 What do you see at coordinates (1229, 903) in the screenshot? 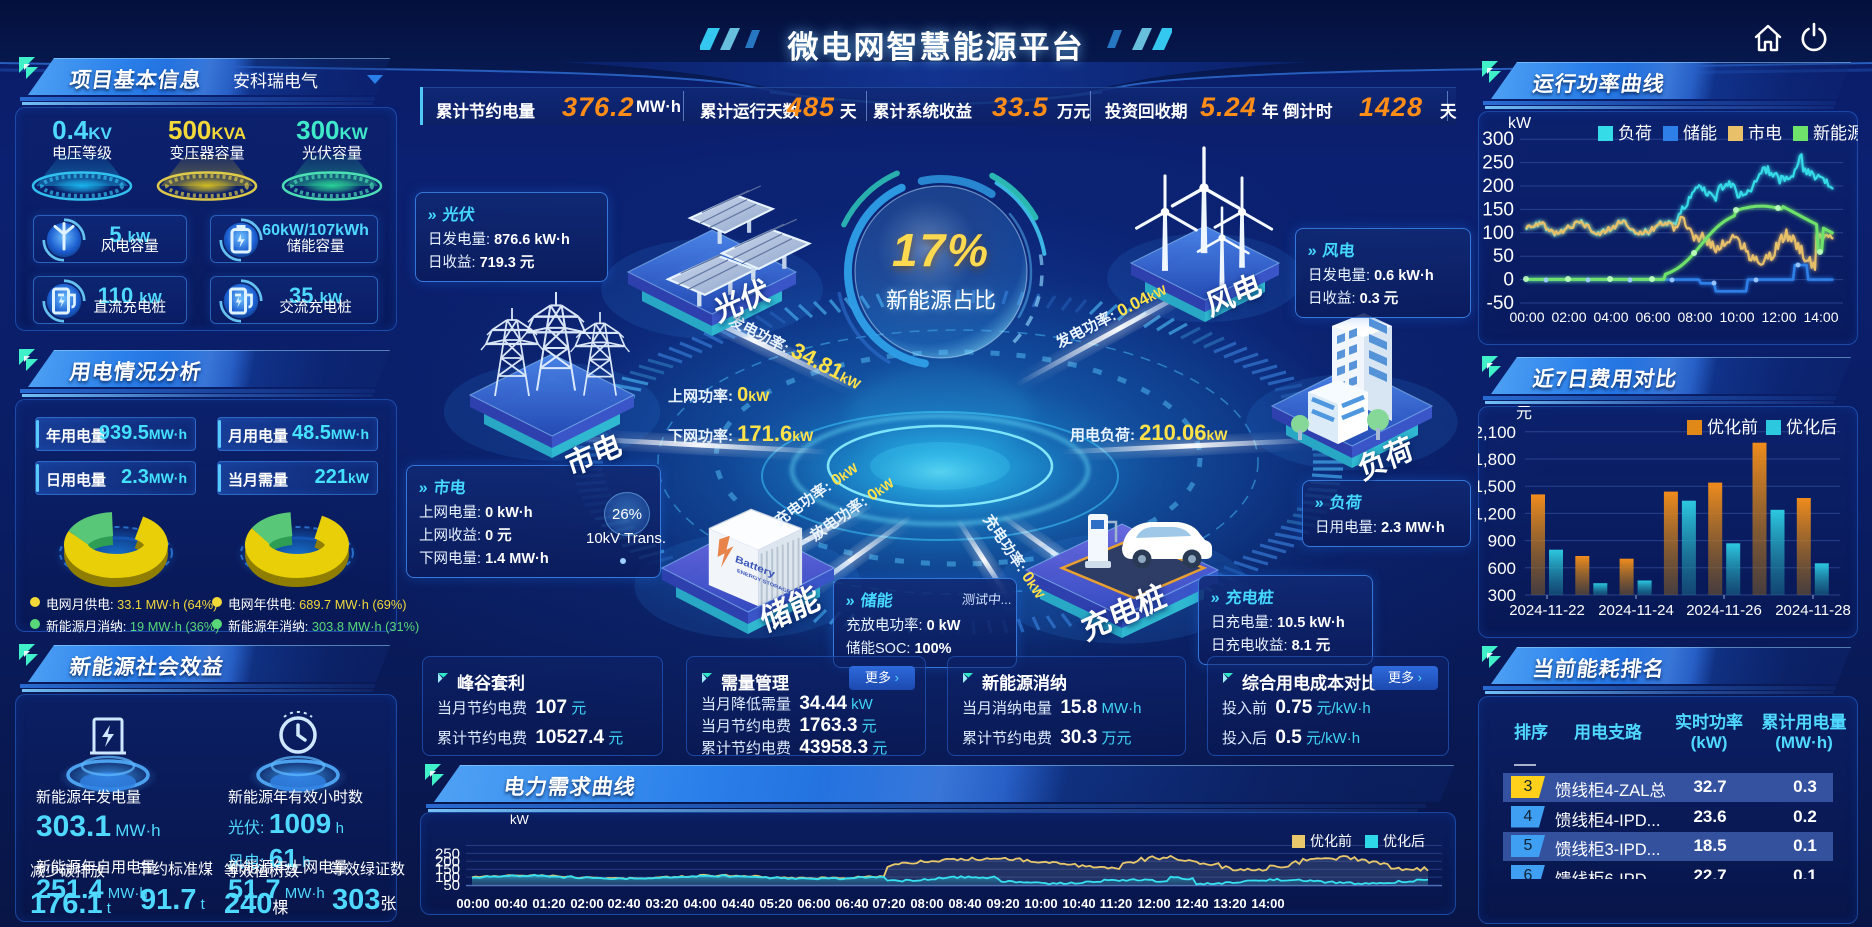
I see `svg-text: 13:20` at bounding box center [1229, 903].